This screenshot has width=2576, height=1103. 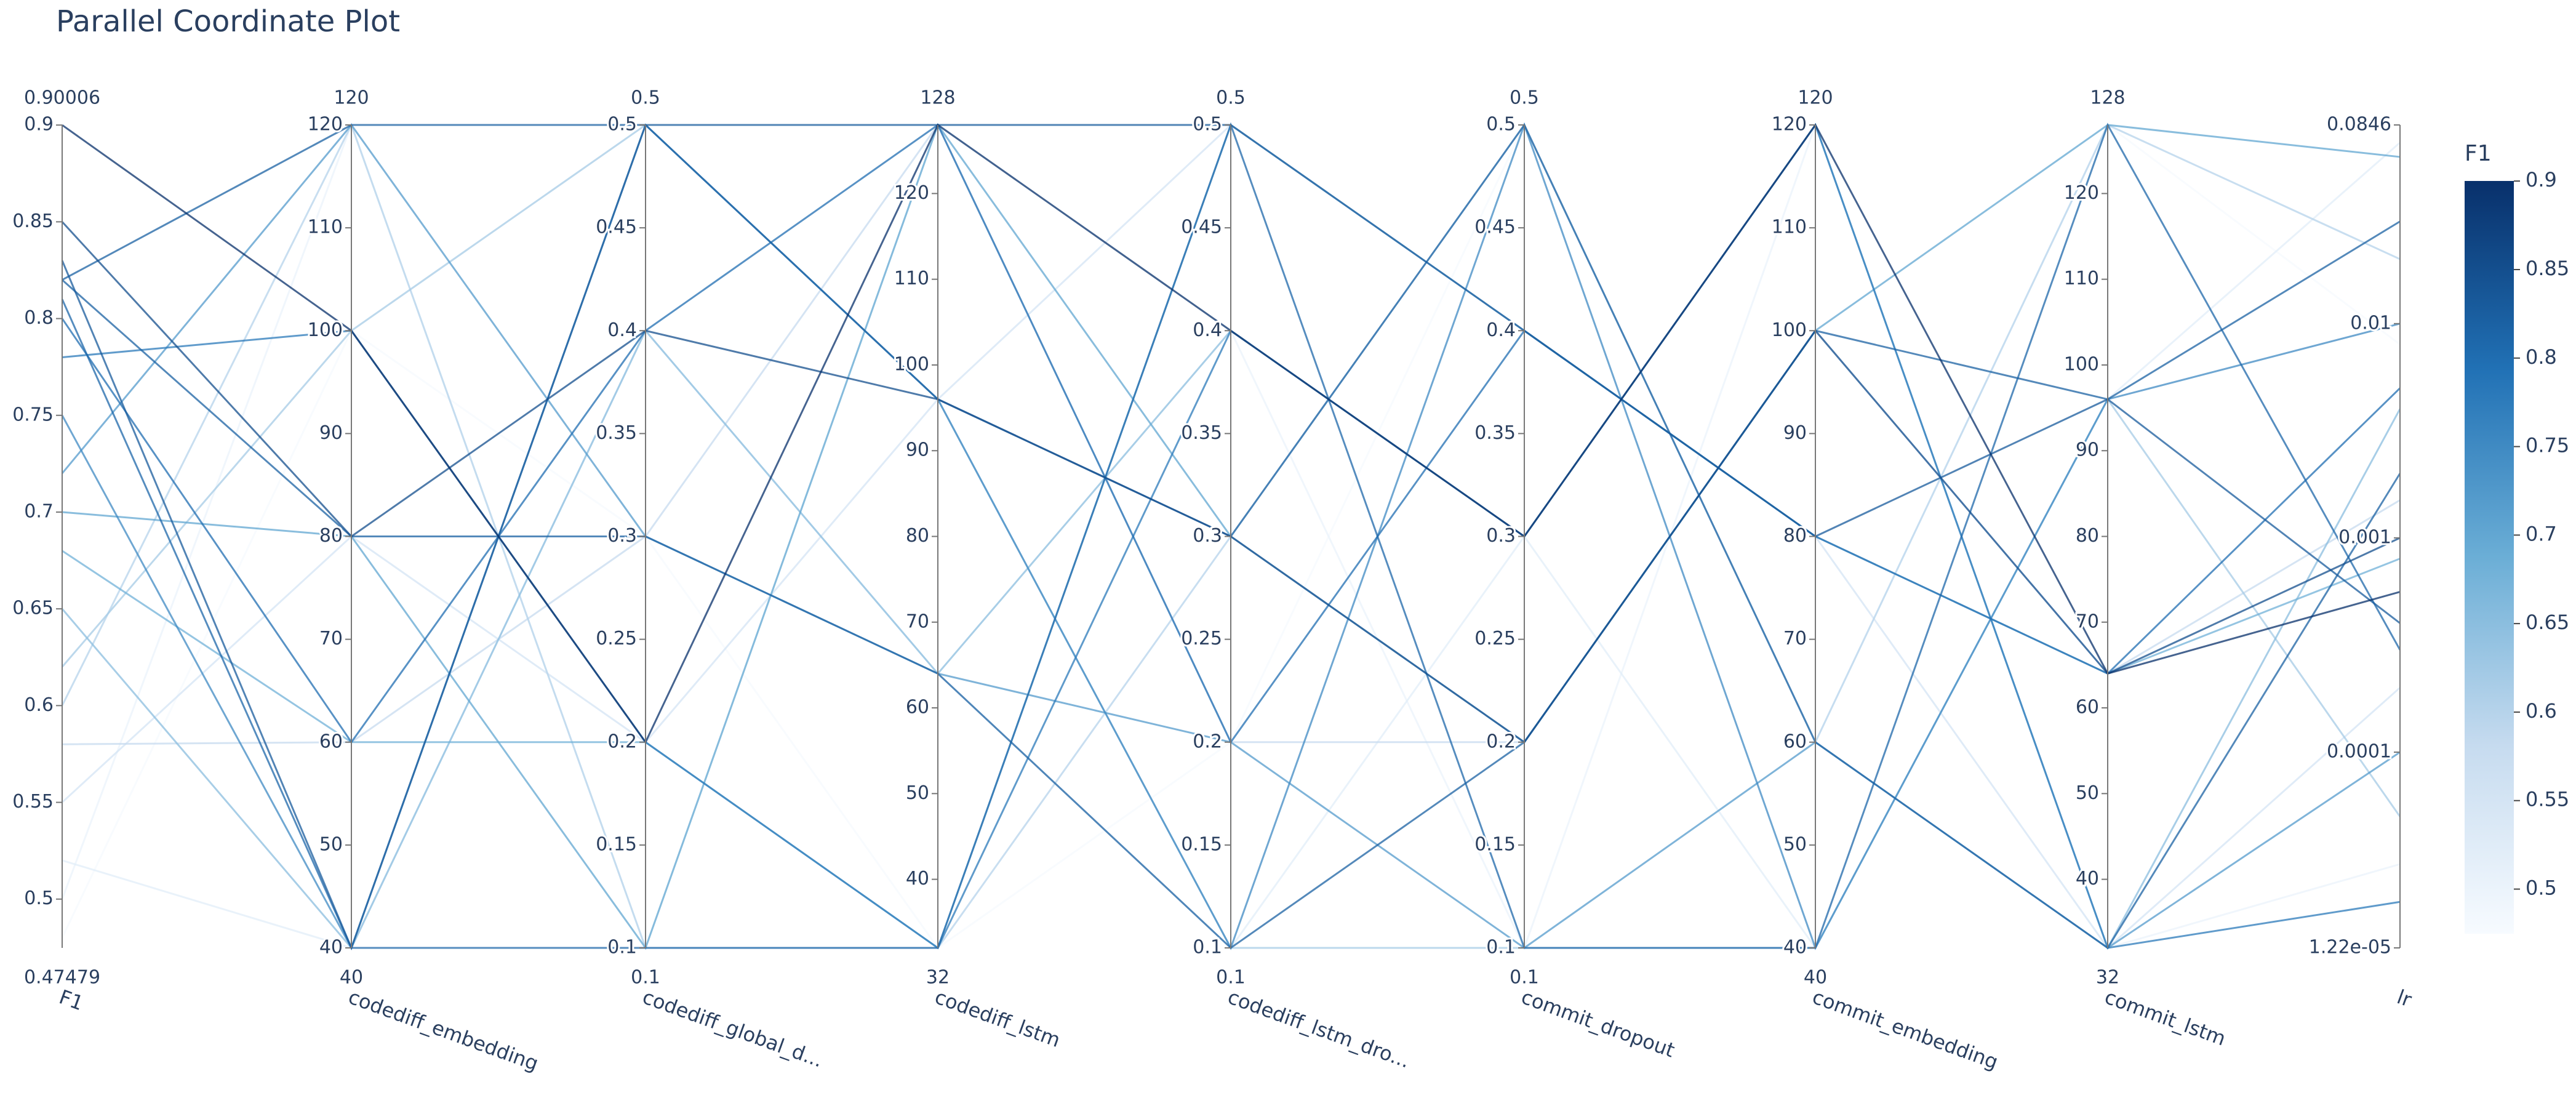 What do you see at coordinates (2364, 537) in the screenshot?
I see `tick-label: 0.001` at bounding box center [2364, 537].